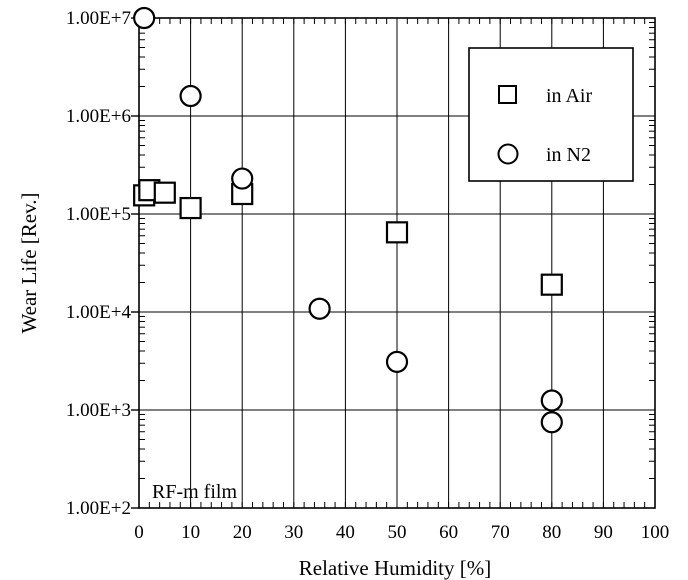 The height and width of the screenshot is (580, 688). What do you see at coordinates (98, 116) in the screenshot?
I see `y-tick-label: 1.00E+6` at bounding box center [98, 116].